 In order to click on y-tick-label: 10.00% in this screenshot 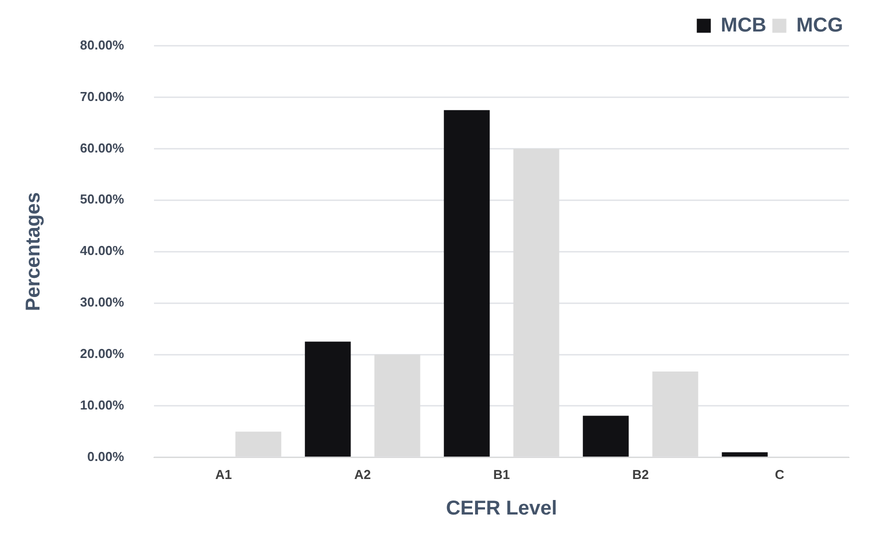, I will do `click(102, 405)`.